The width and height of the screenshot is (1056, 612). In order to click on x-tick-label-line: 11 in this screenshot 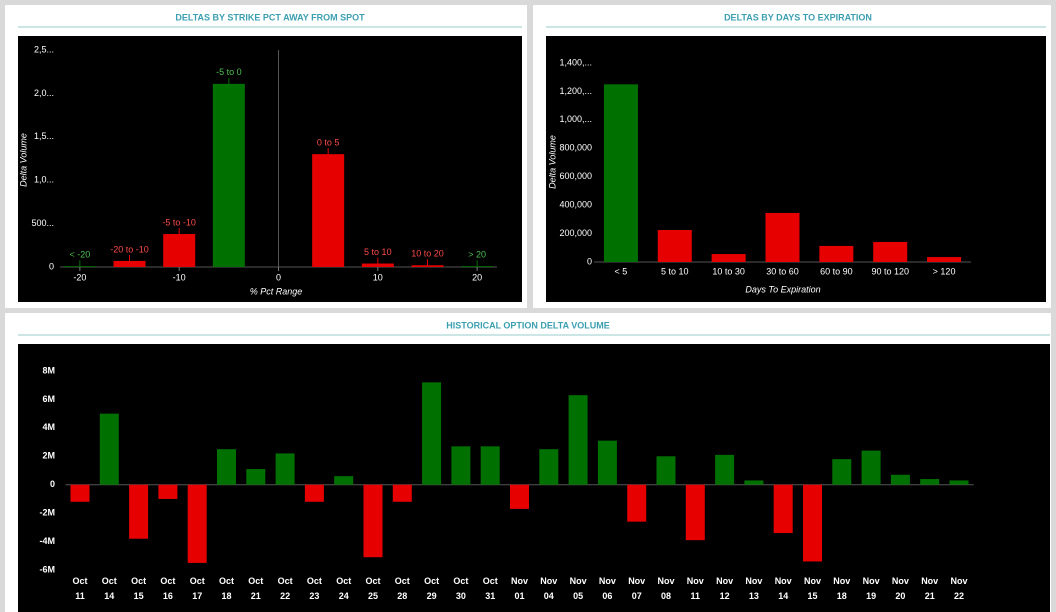, I will do `click(80, 596)`.